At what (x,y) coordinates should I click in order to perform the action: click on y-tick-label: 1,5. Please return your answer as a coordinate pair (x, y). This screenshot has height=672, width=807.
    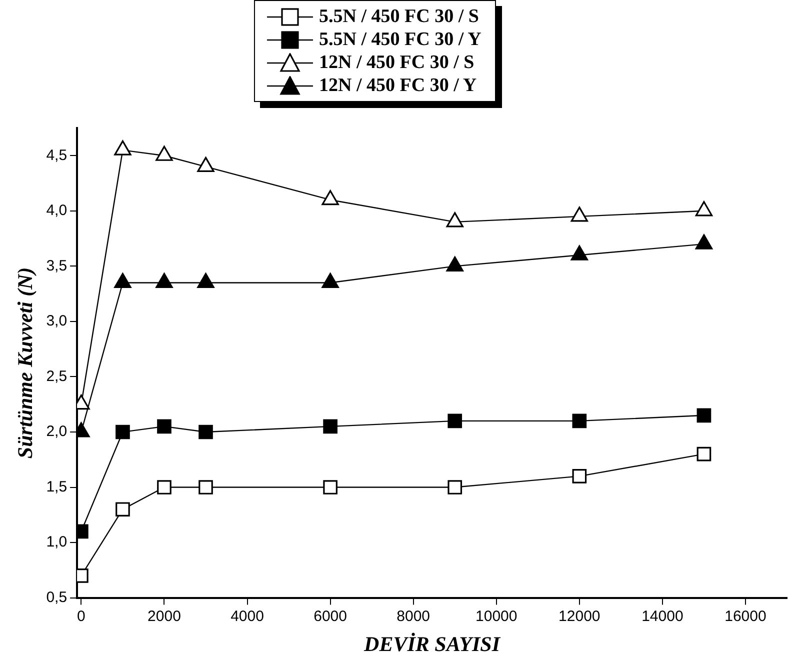
    Looking at the image, I should click on (57, 487).